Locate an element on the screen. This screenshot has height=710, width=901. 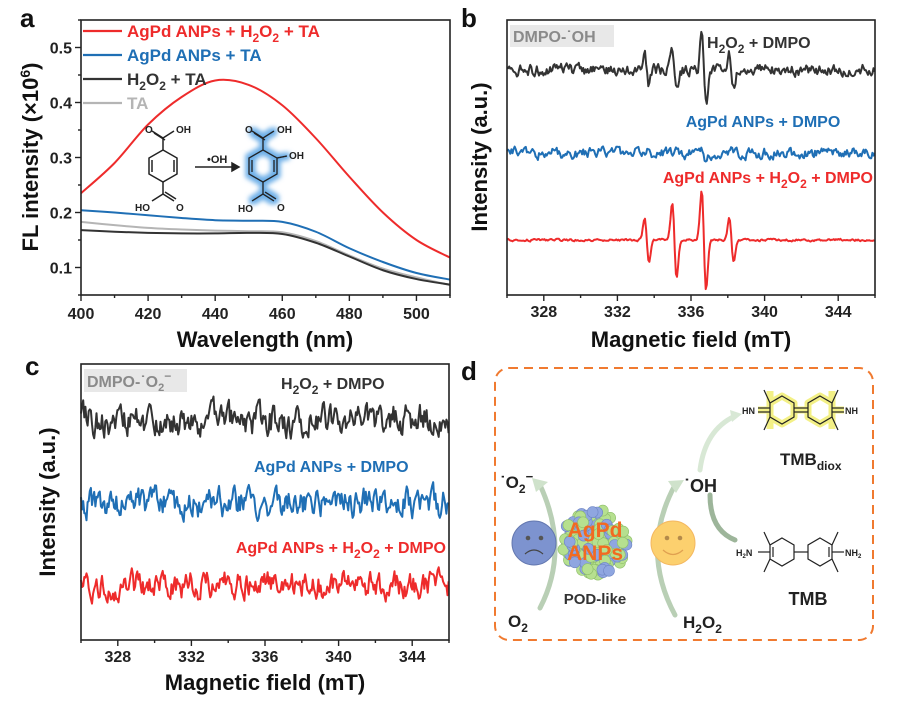
series-label: AgPd ANPs + DMPO is located at coordinates (331, 467).